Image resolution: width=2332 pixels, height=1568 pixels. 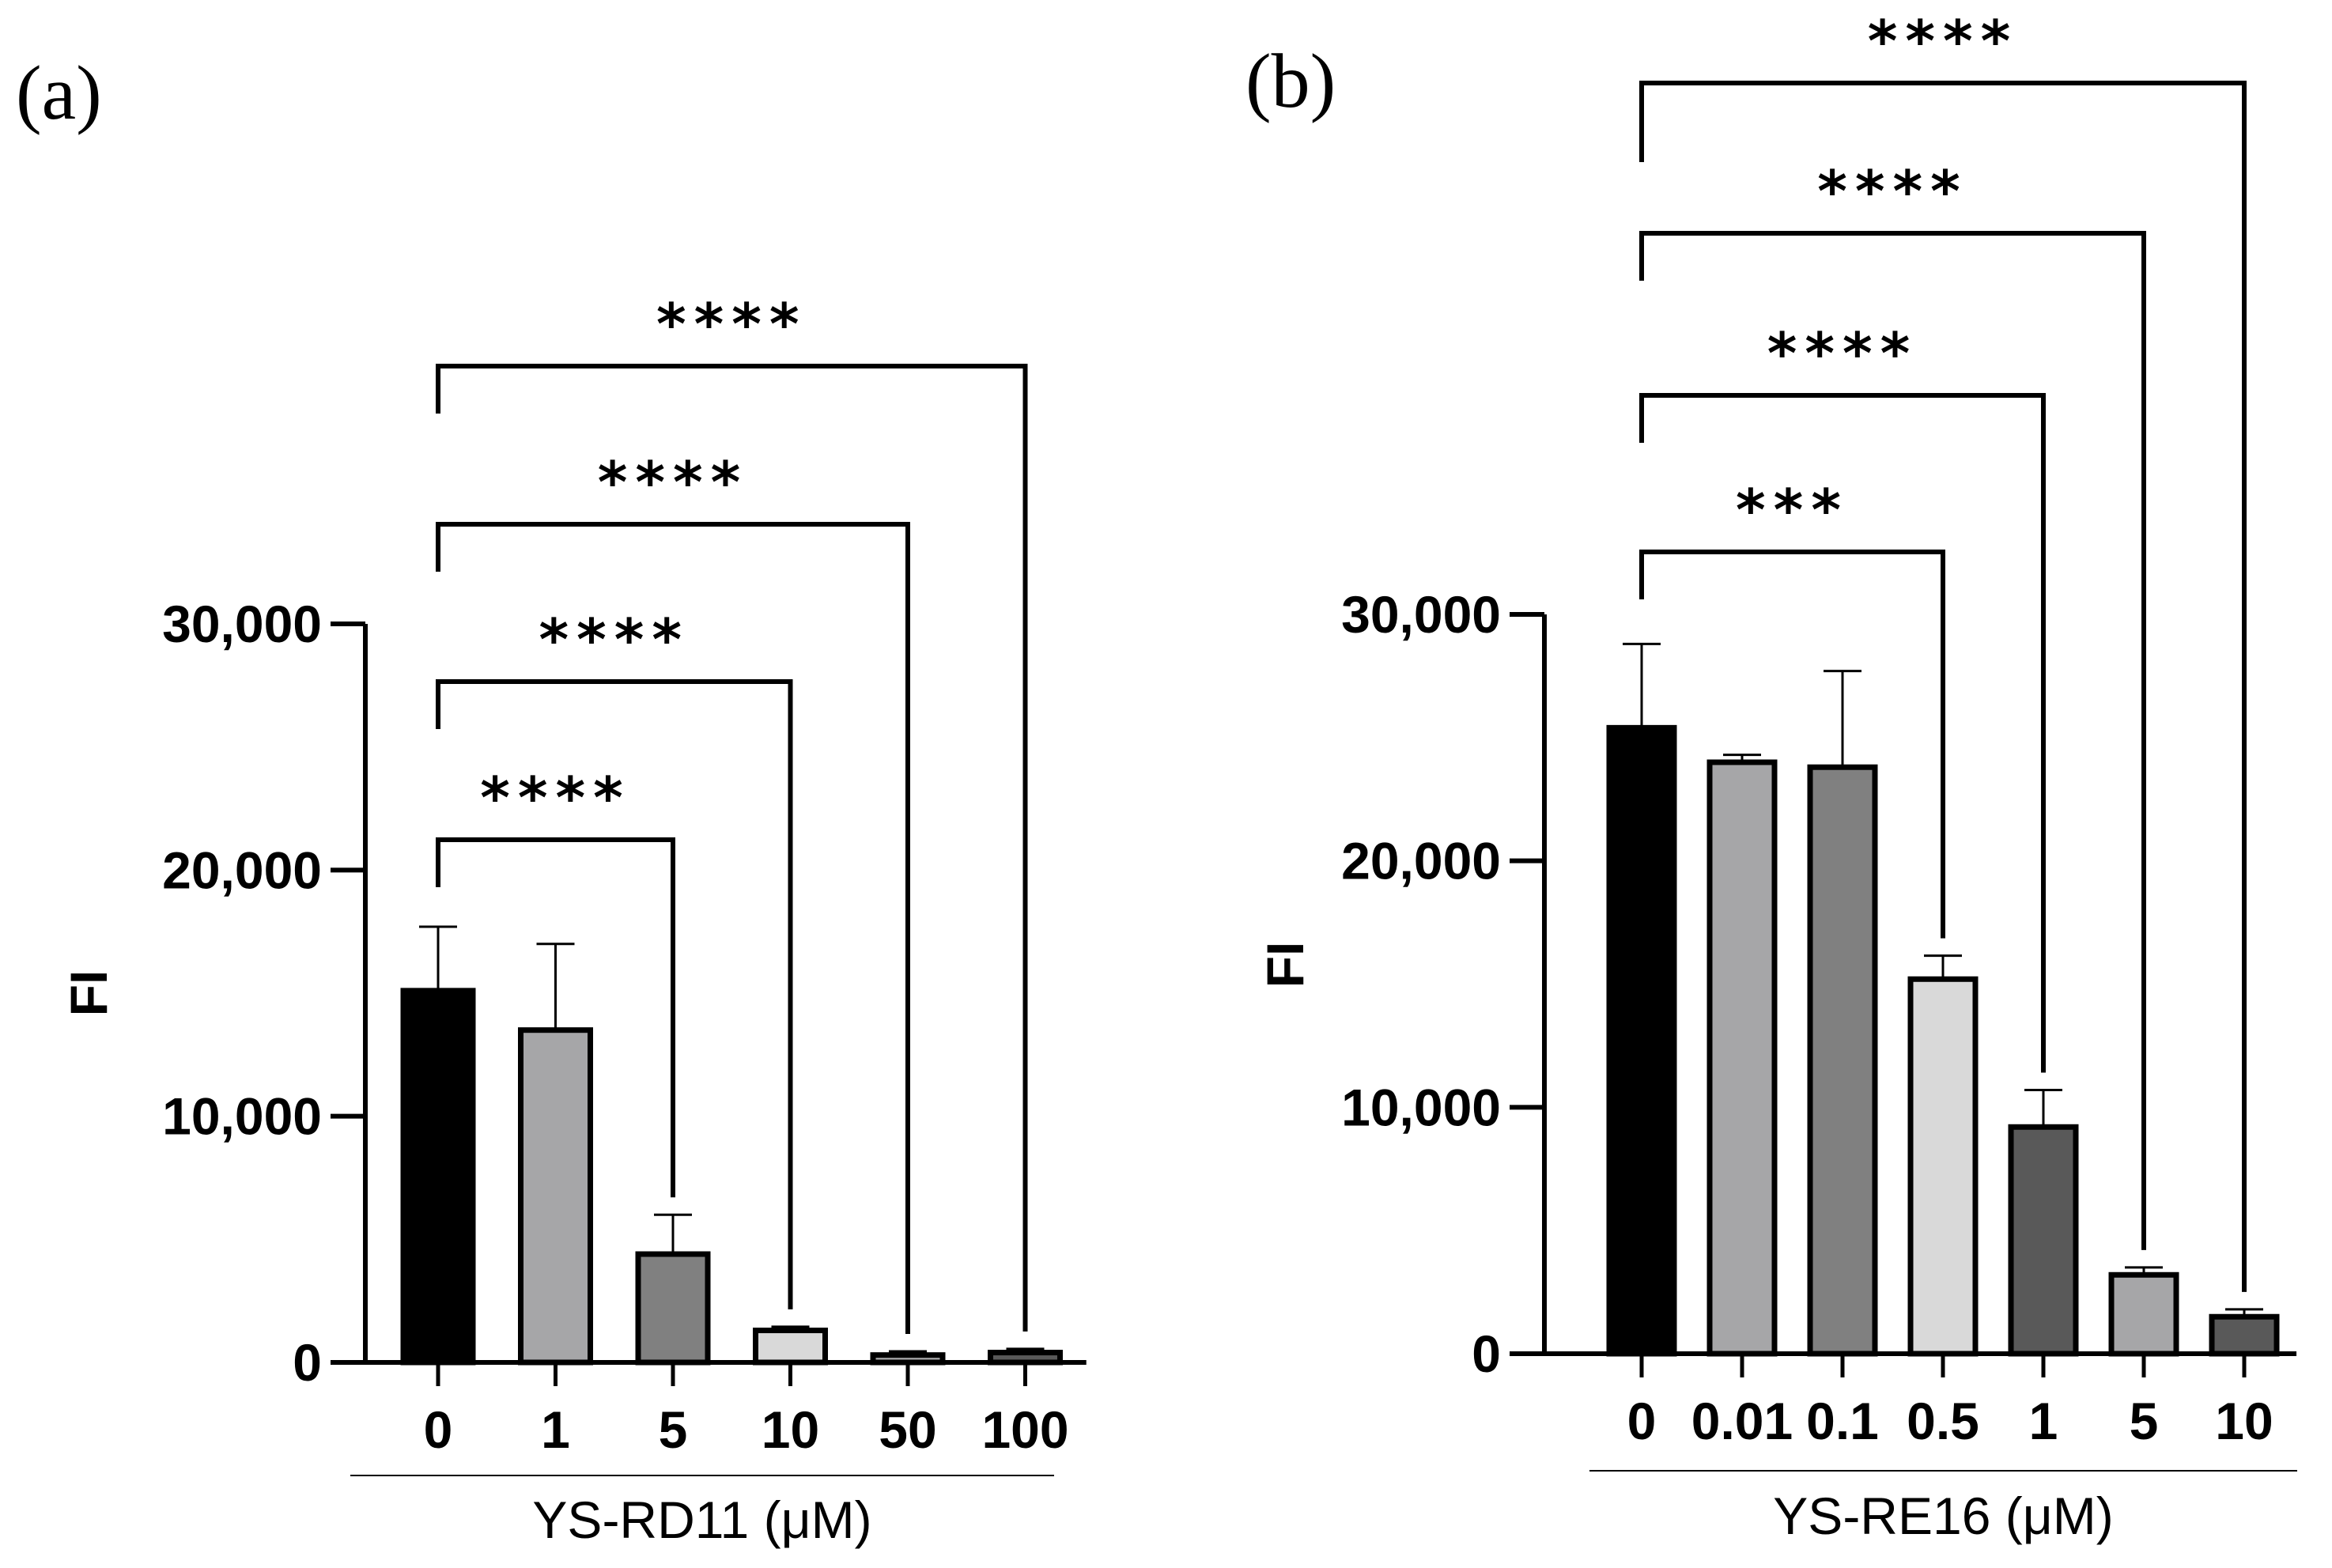 I want to click on x-axis-label: YS-RD11 (μM), so click(x=702, y=1520).